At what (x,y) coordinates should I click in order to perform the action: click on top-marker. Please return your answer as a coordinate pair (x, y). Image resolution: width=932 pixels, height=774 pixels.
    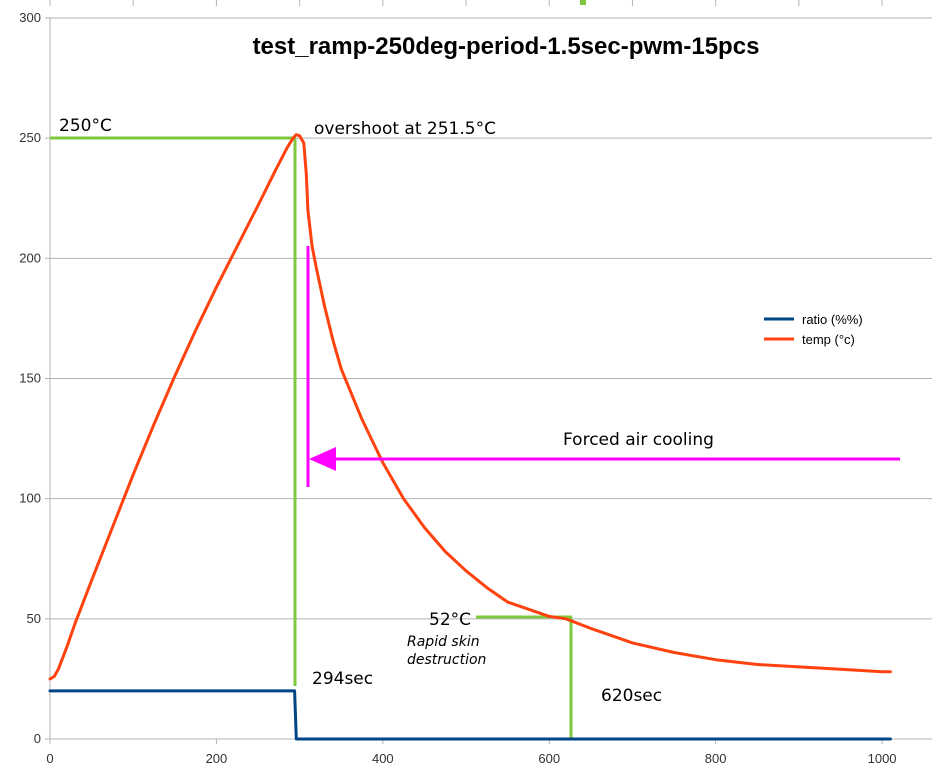
    Looking at the image, I should click on (583, 2).